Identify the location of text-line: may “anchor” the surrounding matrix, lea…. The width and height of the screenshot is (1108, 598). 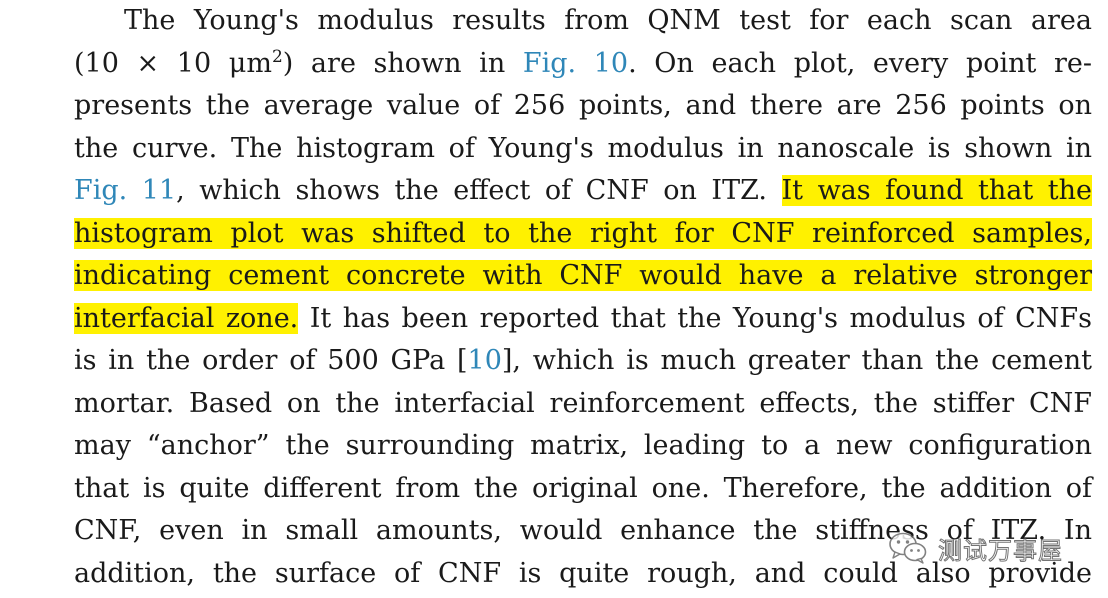
(583, 446).